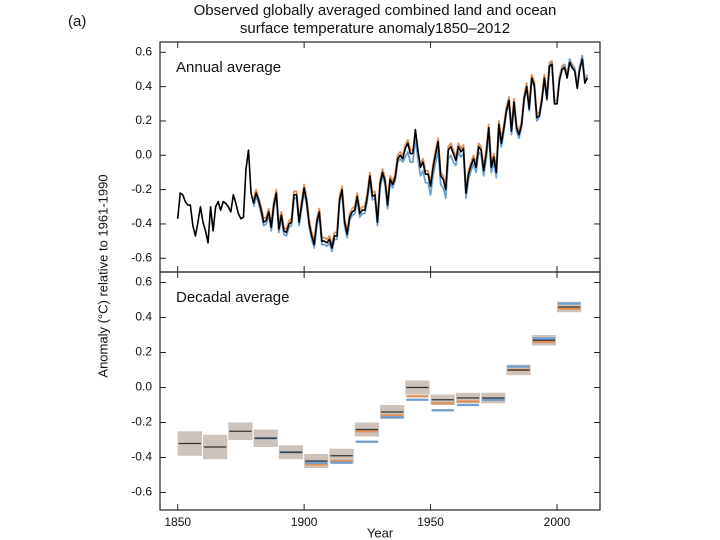 The image size is (720, 540). Describe the element at coordinates (557, 522) in the screenshot. I see `x-tick-label: 2000` at that location.